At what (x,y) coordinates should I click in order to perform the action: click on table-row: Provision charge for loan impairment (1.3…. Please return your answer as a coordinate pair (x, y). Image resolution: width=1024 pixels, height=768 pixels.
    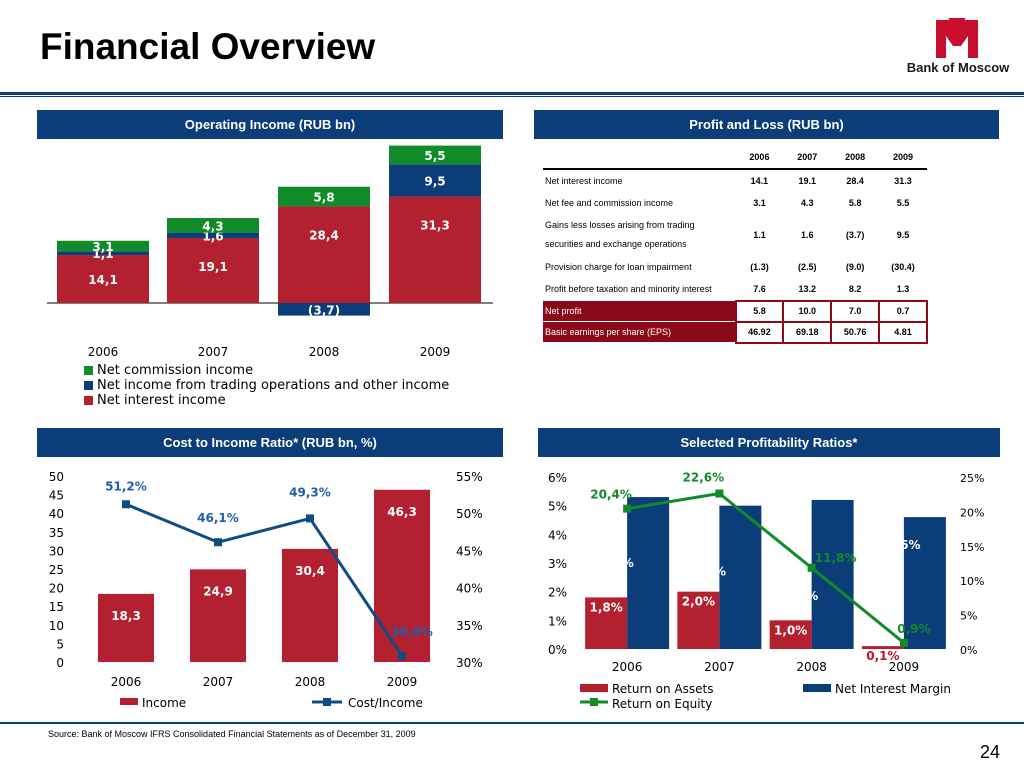
    Looking at the image, I should click on (735, 267).